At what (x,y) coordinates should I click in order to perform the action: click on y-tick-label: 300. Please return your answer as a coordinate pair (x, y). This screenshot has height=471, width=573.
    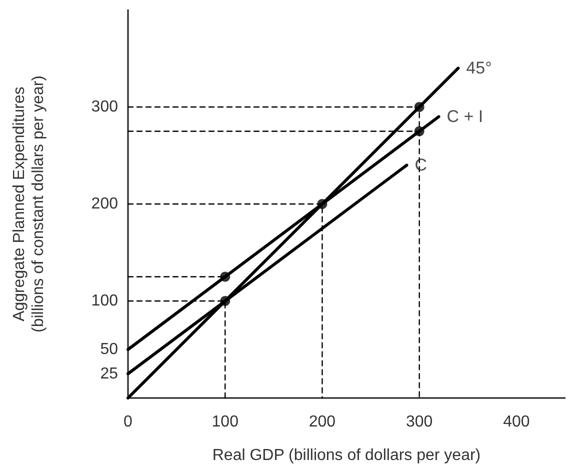
    Looking at the image, I should click on (104, 107).